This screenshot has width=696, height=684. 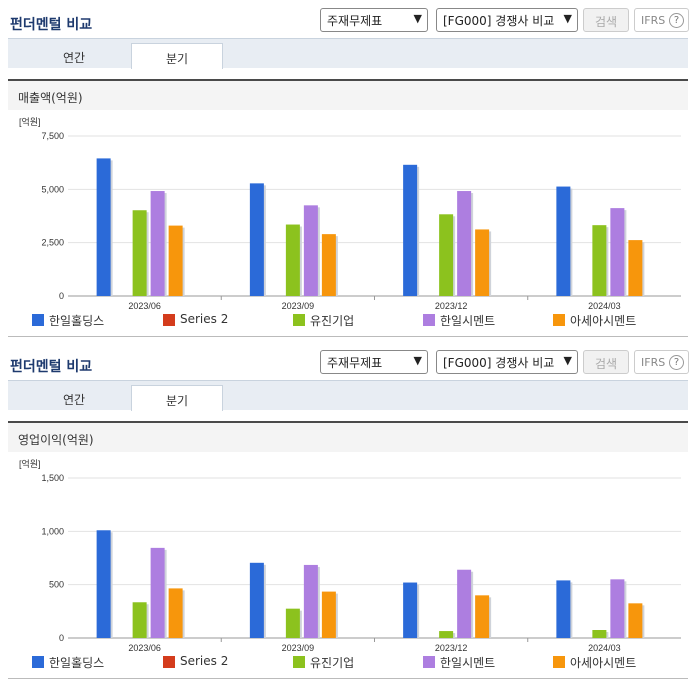 What do you see at coordinates (52, 136) in the screenshot?
I see `y-tick-label: 7,500` at bounding box center [52, 136].